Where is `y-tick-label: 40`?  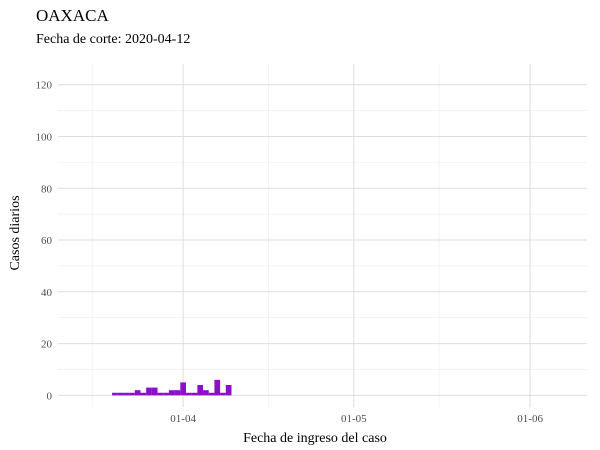 y-tick-label: 40 is located at coordinates (47, 293).